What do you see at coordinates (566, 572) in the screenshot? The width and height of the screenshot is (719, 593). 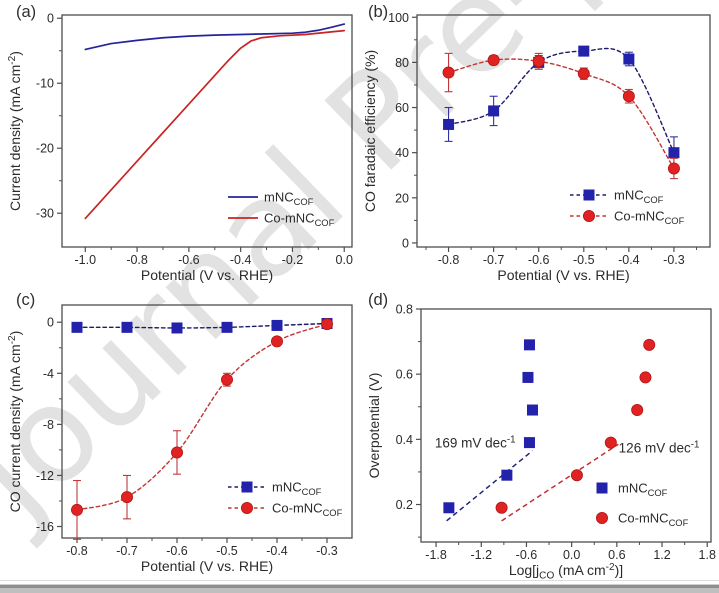 I see `svg-text: Log[jCO (mA cm-2)]` at bounding box center [566, 572].